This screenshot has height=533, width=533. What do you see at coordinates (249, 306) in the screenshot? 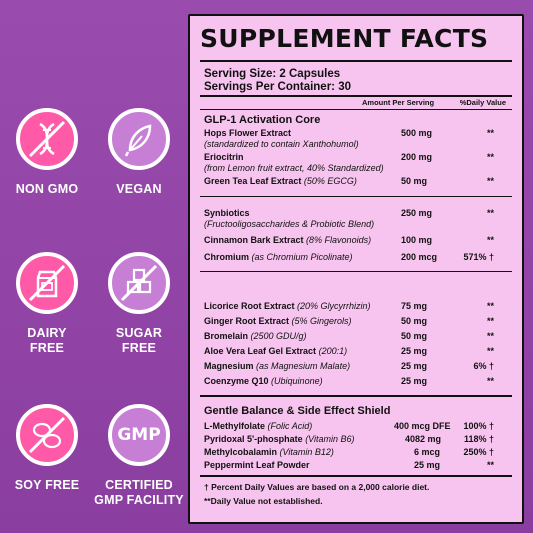
I see `ingredient-name: Licorice Root Extract` at bounding box center [249, 306].